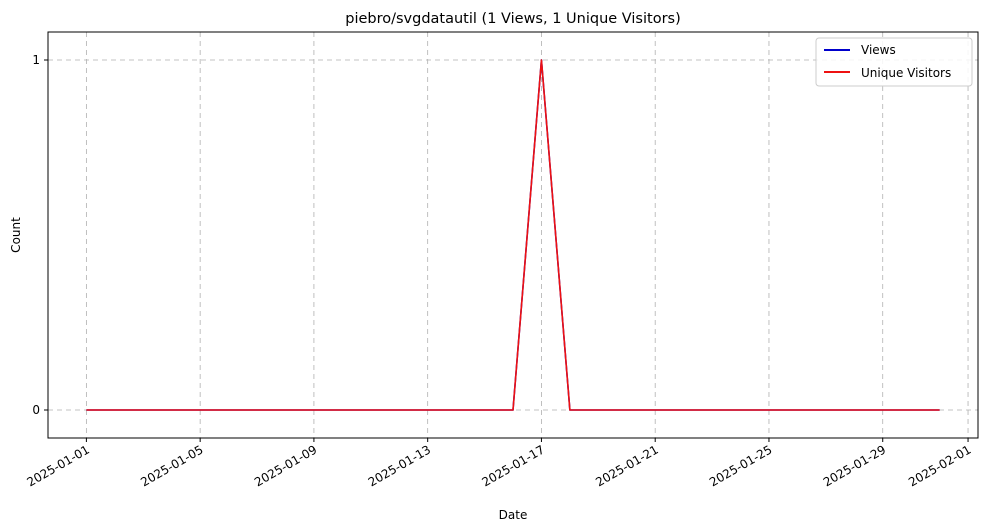 This screenshot has width=988, height=531. What do you see at coordinates (878, 50) in the screenshot?
I see `legend-label-views: Views` at bounding box center [878, 50].